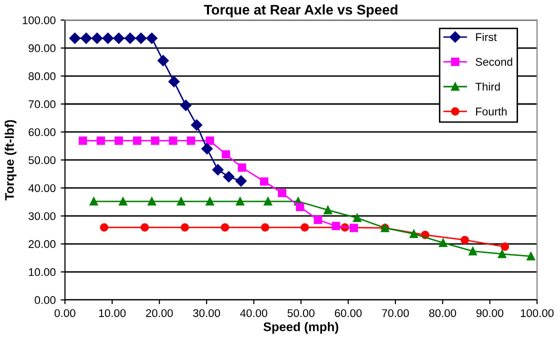  I want to click on y-tick-label: 80.00, so click(42, 76).